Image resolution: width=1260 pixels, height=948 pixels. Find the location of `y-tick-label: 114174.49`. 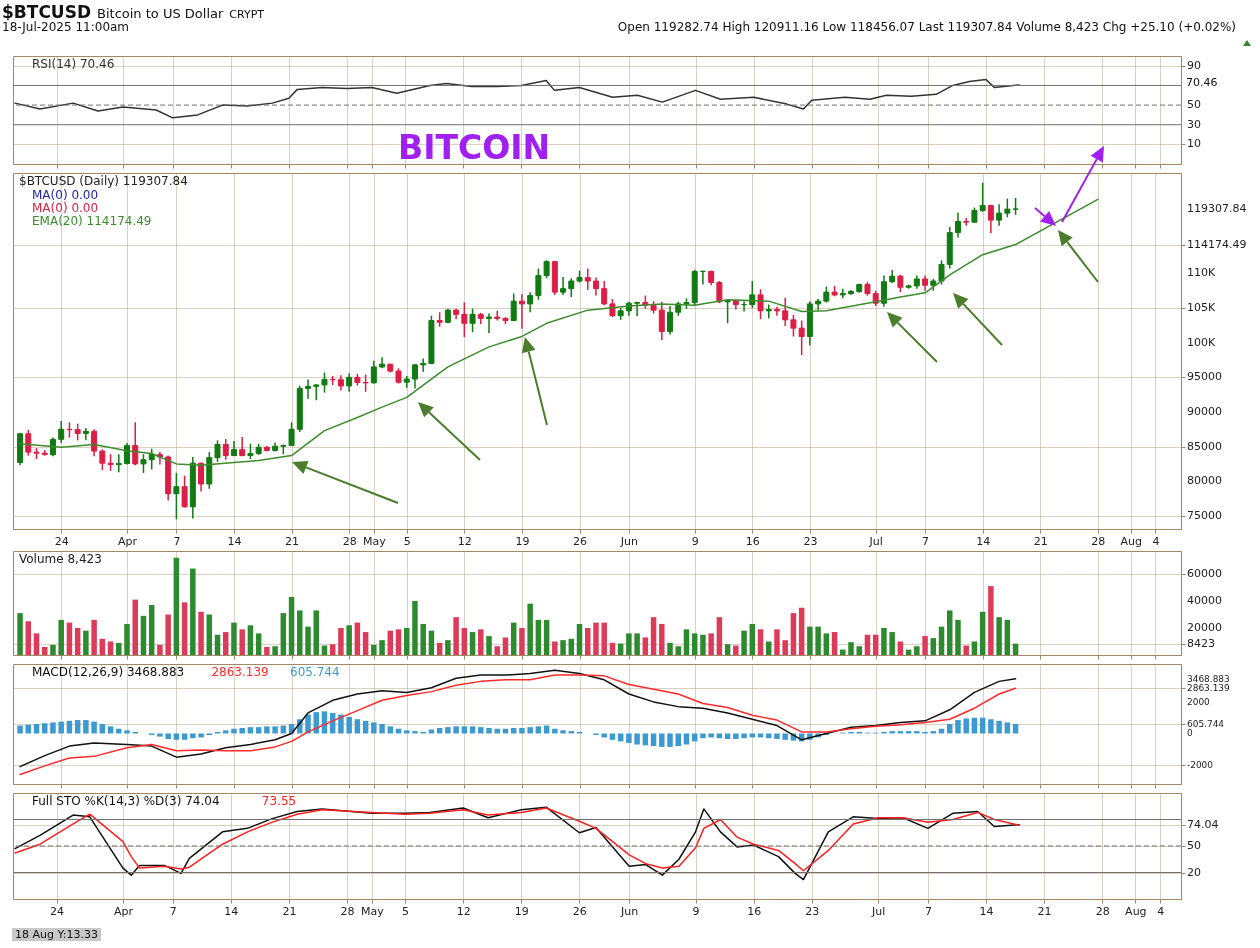

y-tick-label: 114174.49 is located at coordinates (1217, 244).